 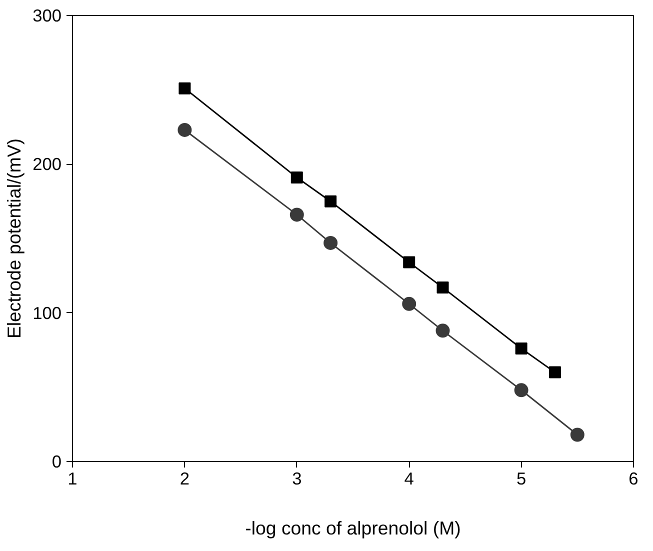 What do you see at coordinates (409, 478) in the screenshot?
I see `x-tick-label: 4` at bounding box center [409, 478].